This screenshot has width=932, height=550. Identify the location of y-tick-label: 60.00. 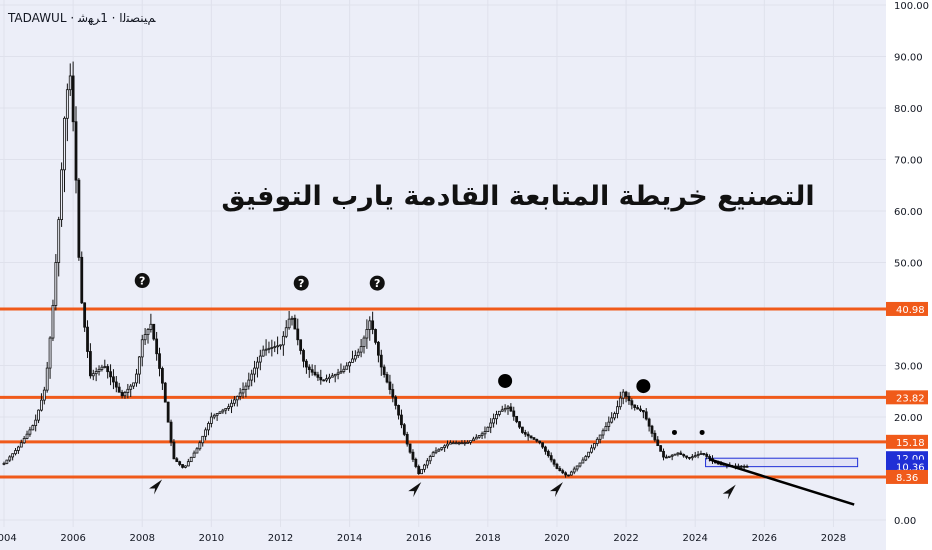
(908, 212).